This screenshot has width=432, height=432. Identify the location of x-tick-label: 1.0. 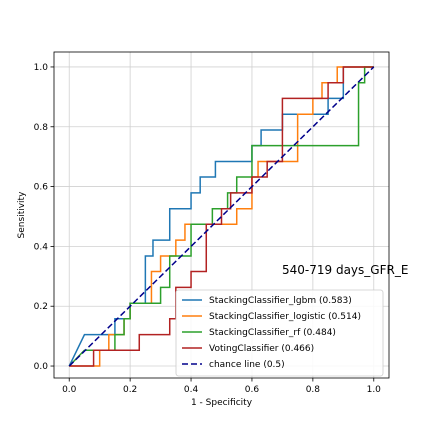
(374, 390).